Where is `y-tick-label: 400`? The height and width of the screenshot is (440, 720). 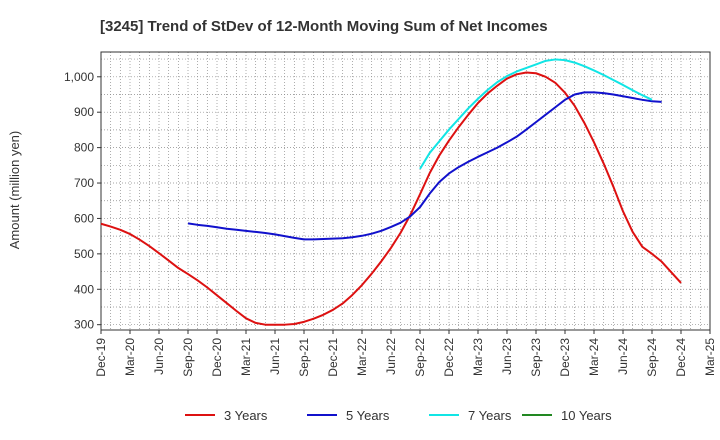
y-tick-label: 400 is located at coordinates (84, 289).